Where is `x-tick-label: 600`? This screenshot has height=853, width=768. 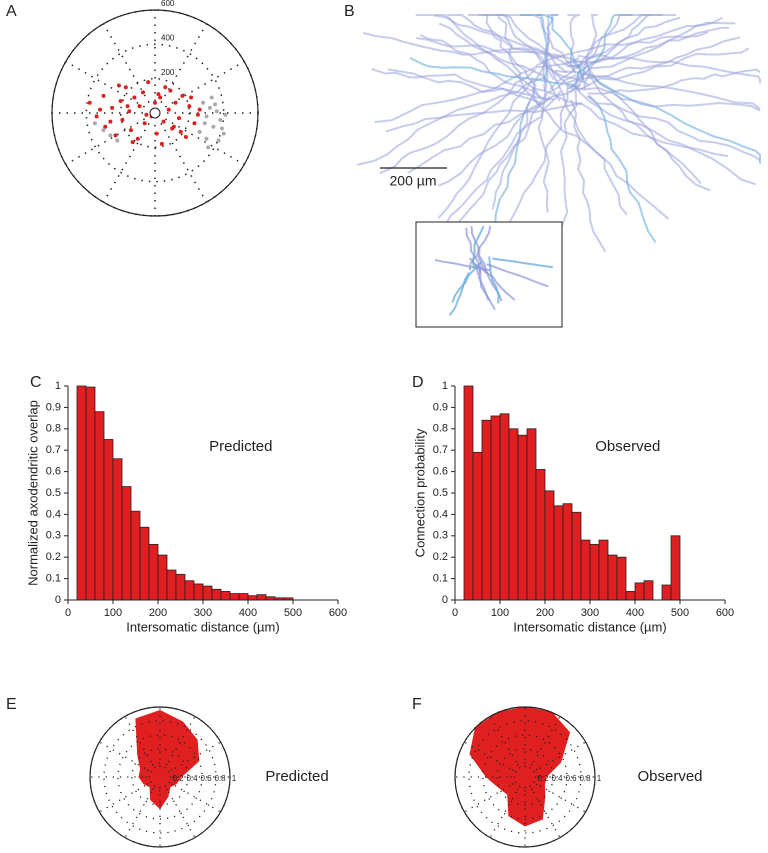
x-tick-label: 600 is located at coordinates (725, 613).